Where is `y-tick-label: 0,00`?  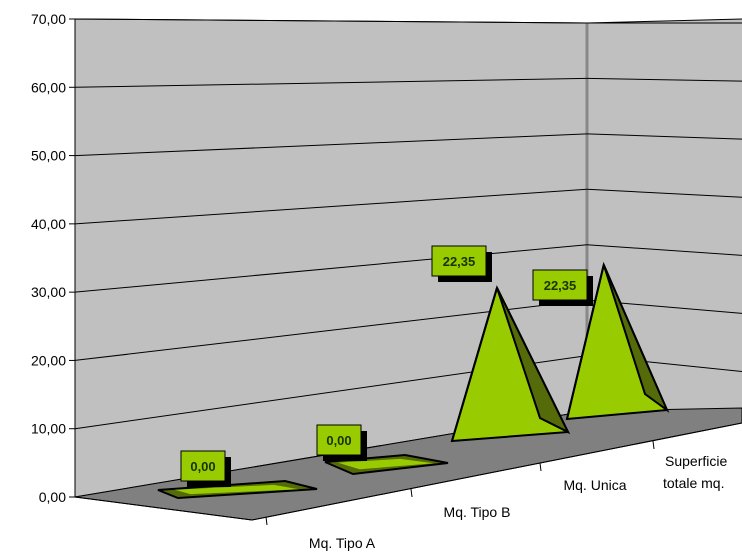 y-tick-label: 0,00 is located at coordinates (52, 497).